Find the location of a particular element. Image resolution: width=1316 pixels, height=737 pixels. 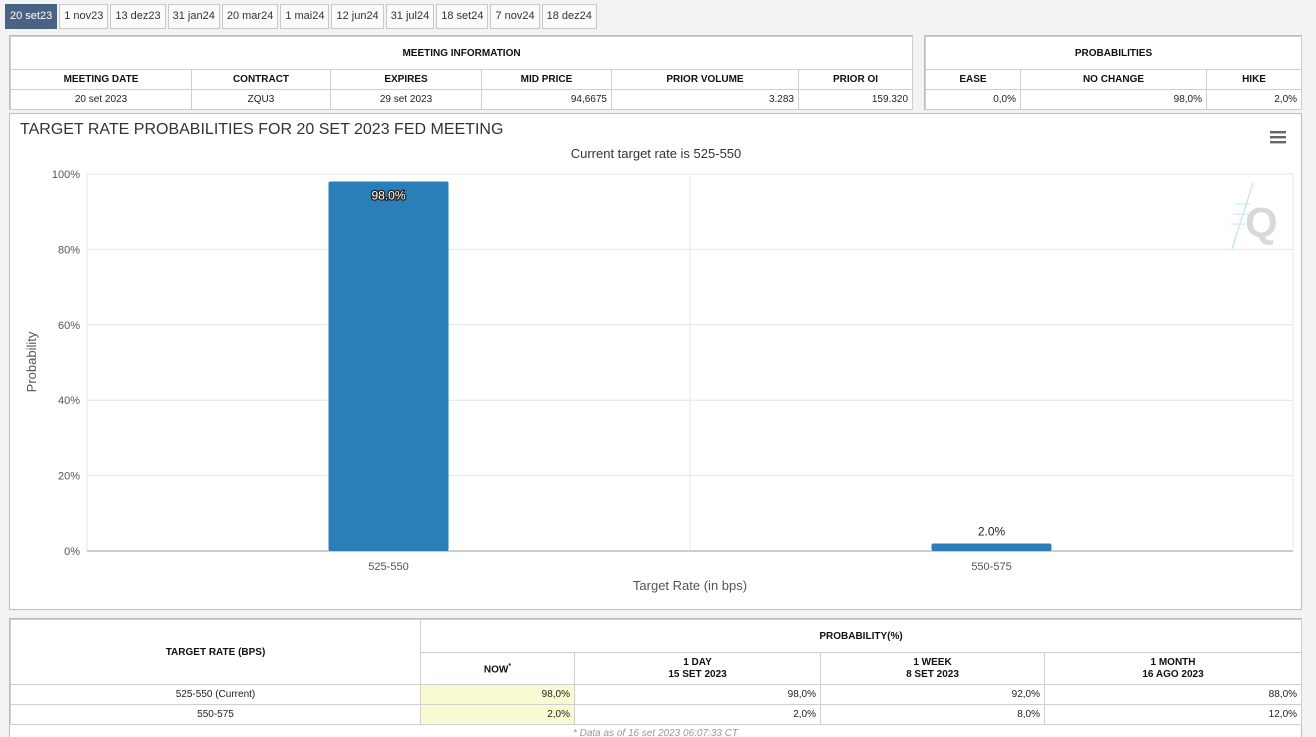

one-week-header: 1 WEEK 8 SET 2023 is located at coordinates (932, 668).